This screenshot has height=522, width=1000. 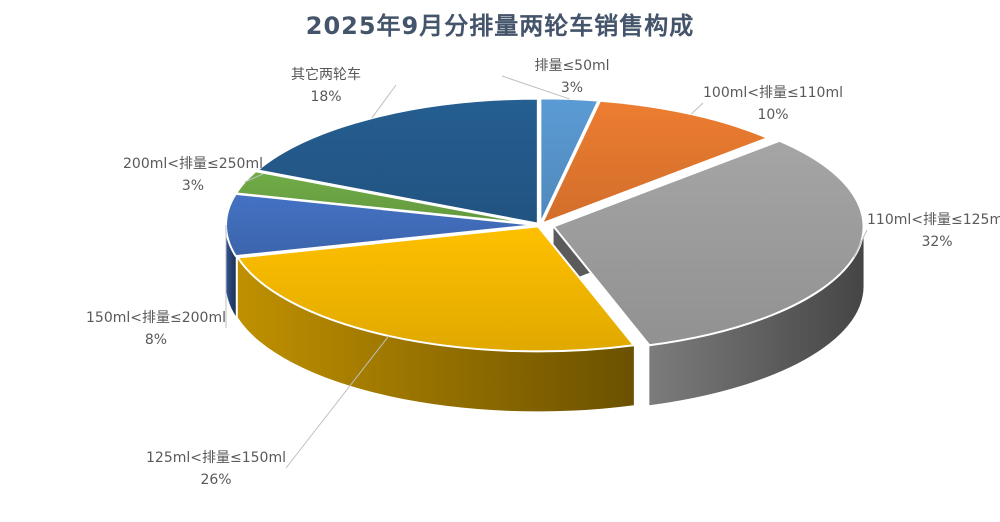 What do you see at coordinates (772, 115) in the screenshot?
I see `slice-percent: 10%` at bounding box center [772, 115].